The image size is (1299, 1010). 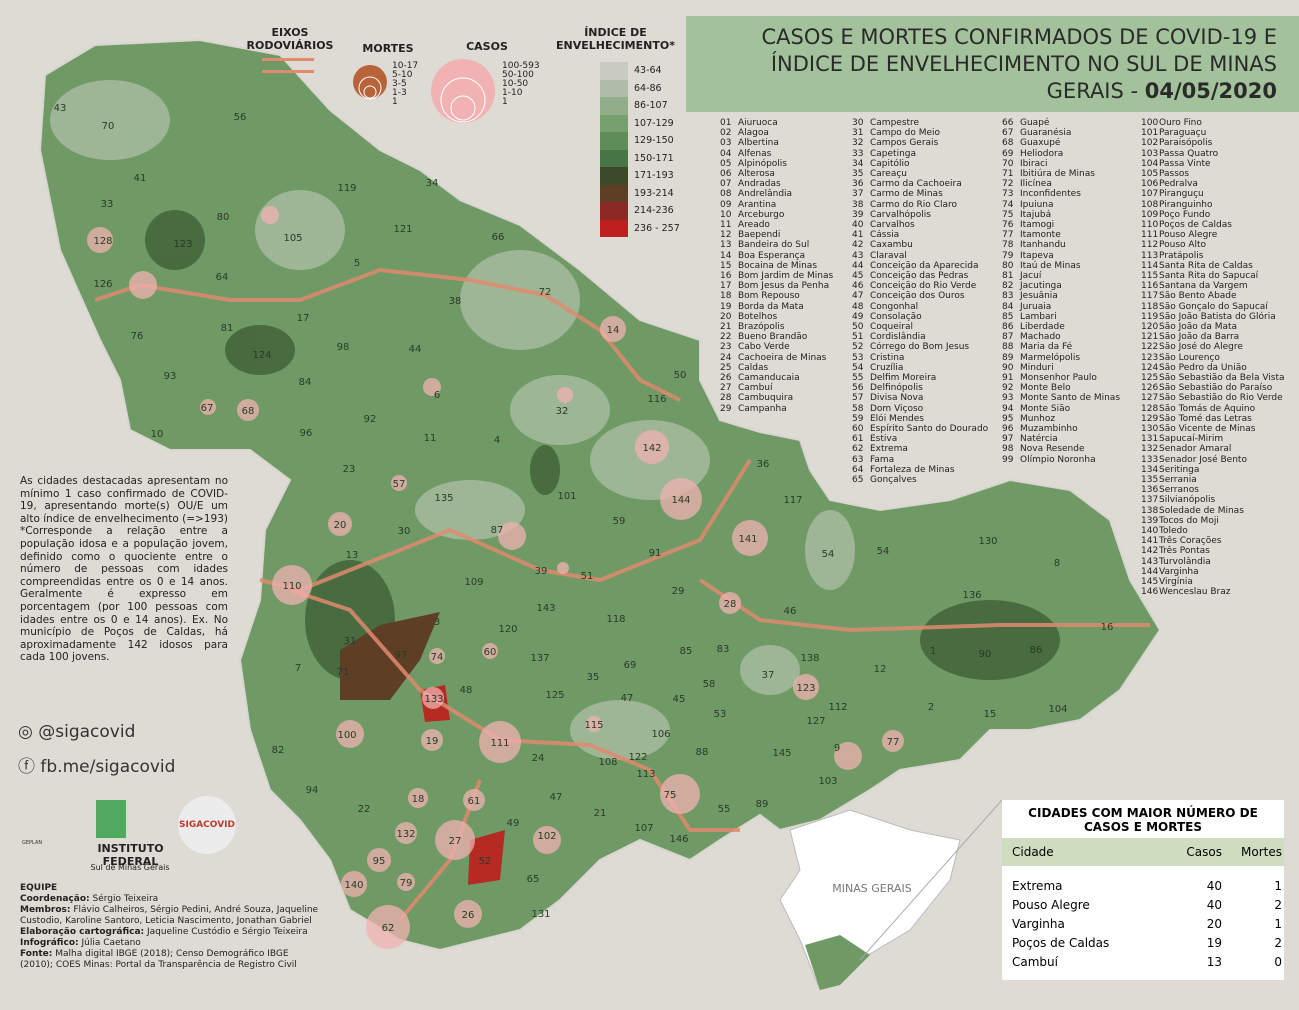 What do you see at coordinates (655, 553) in the screenshot?
I see `map-label: 91` at bounding box center [655, 553].